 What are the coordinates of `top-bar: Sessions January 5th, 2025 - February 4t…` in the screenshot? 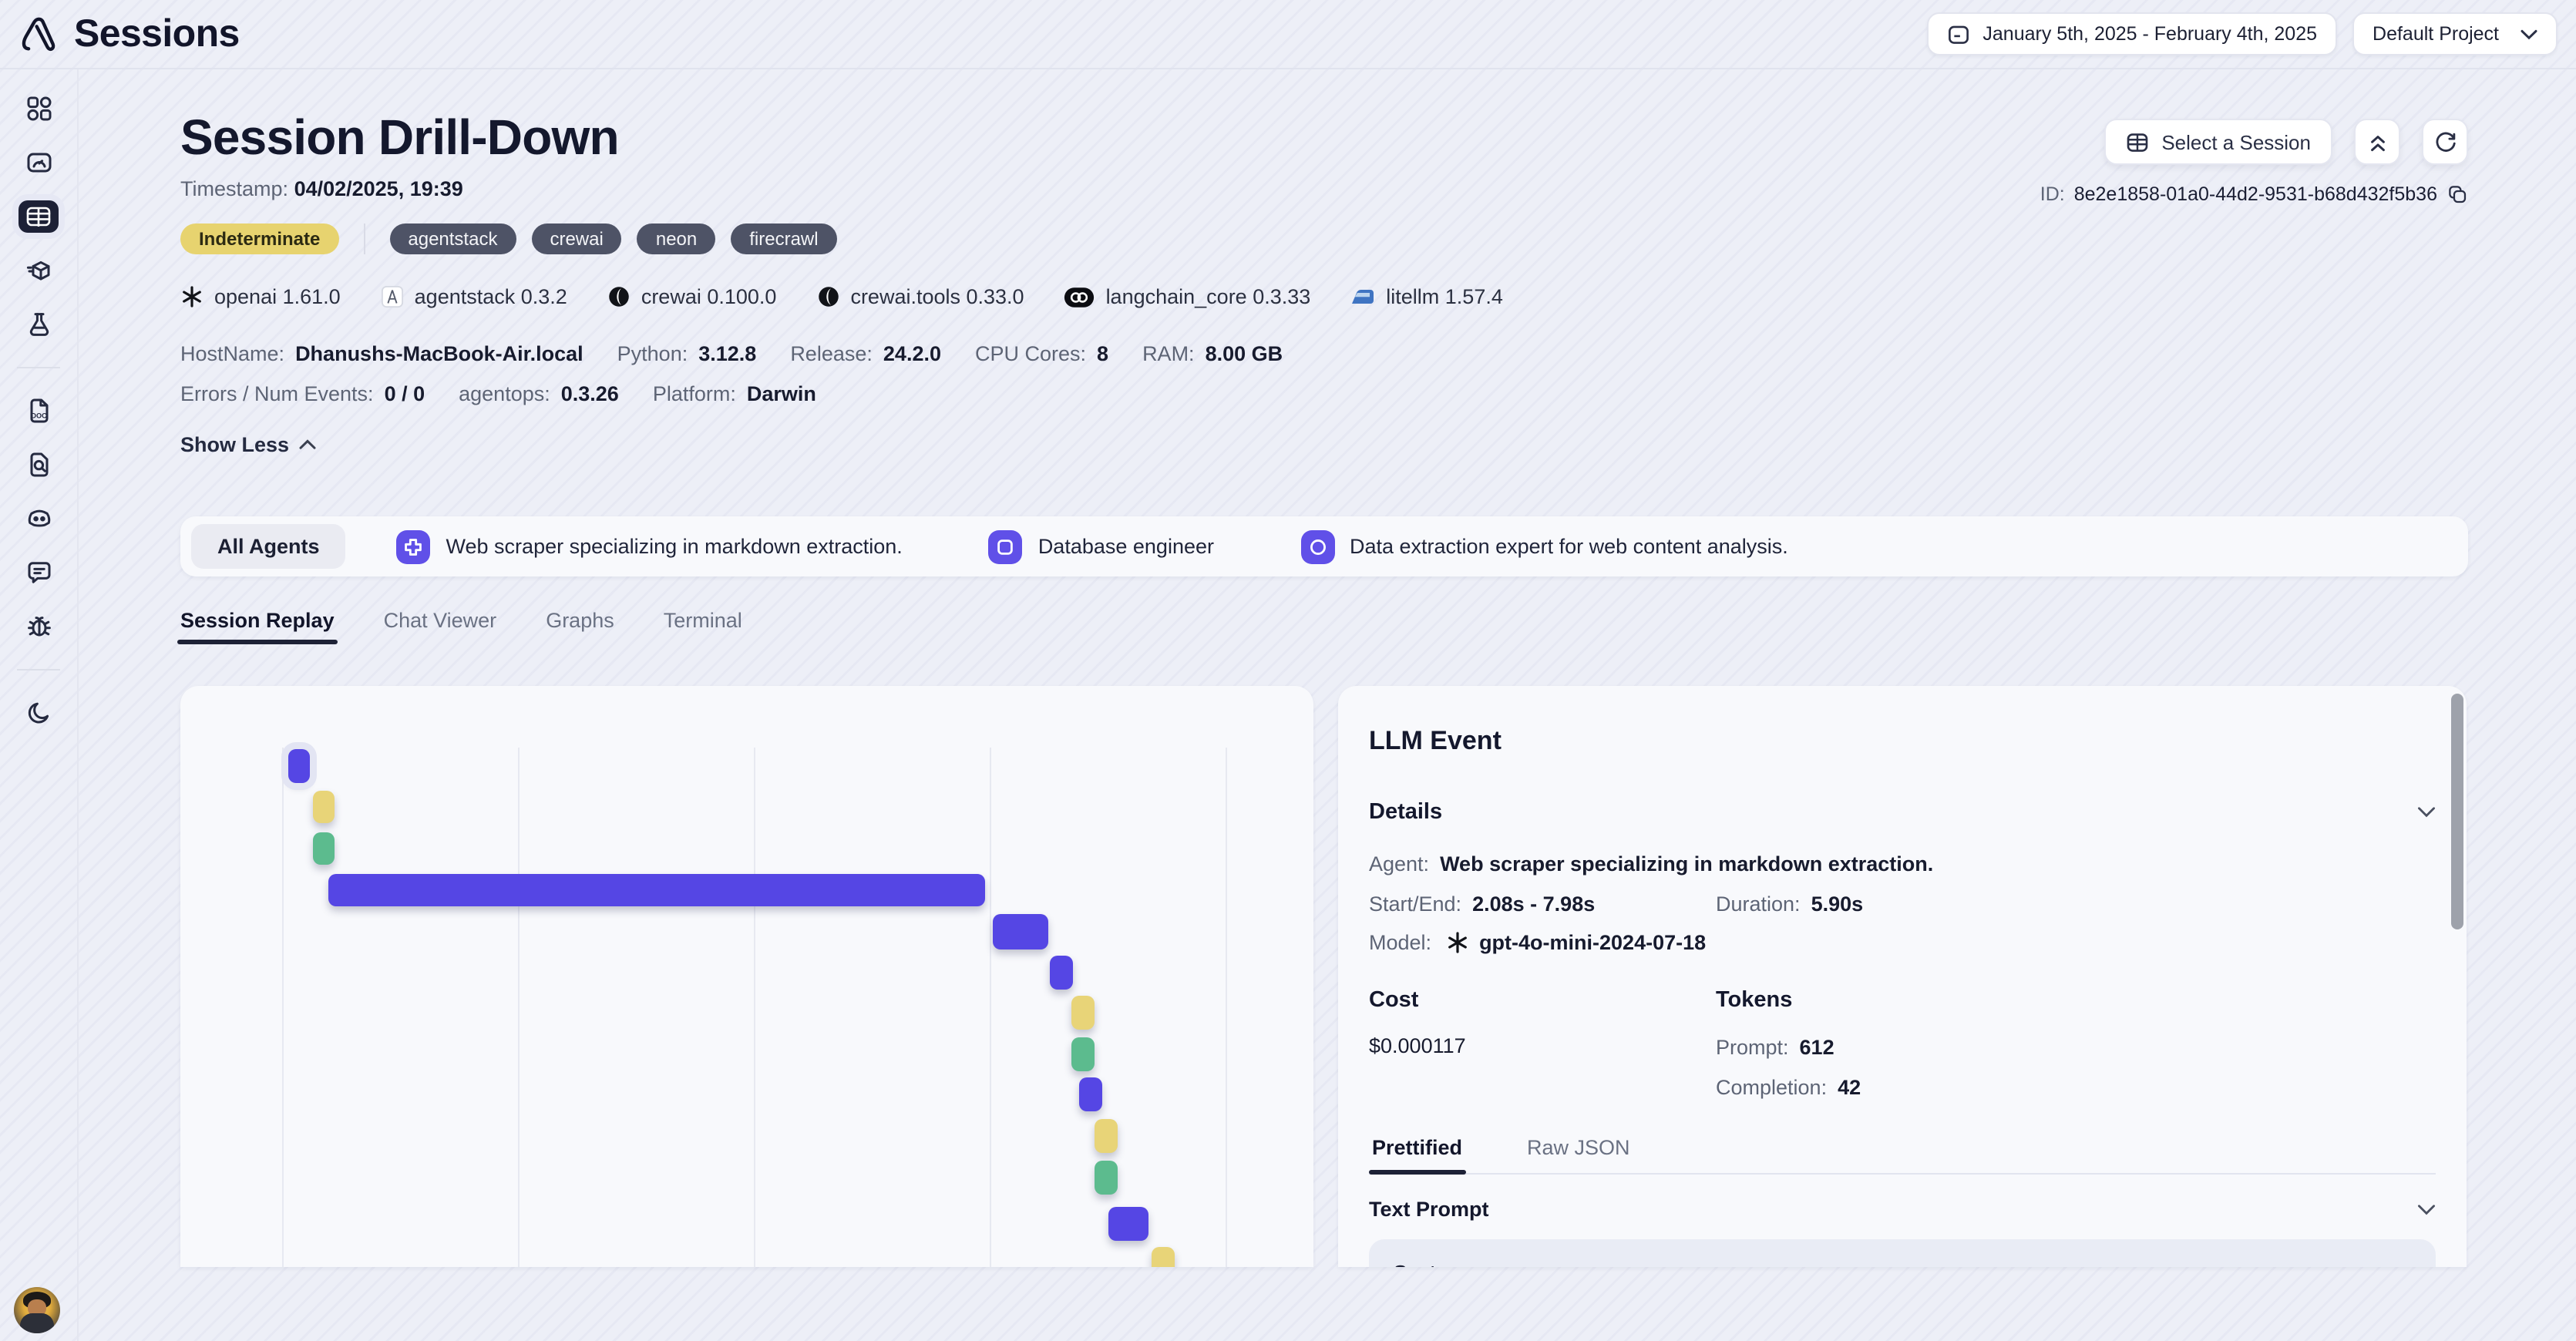 It's located at (1288, 35).